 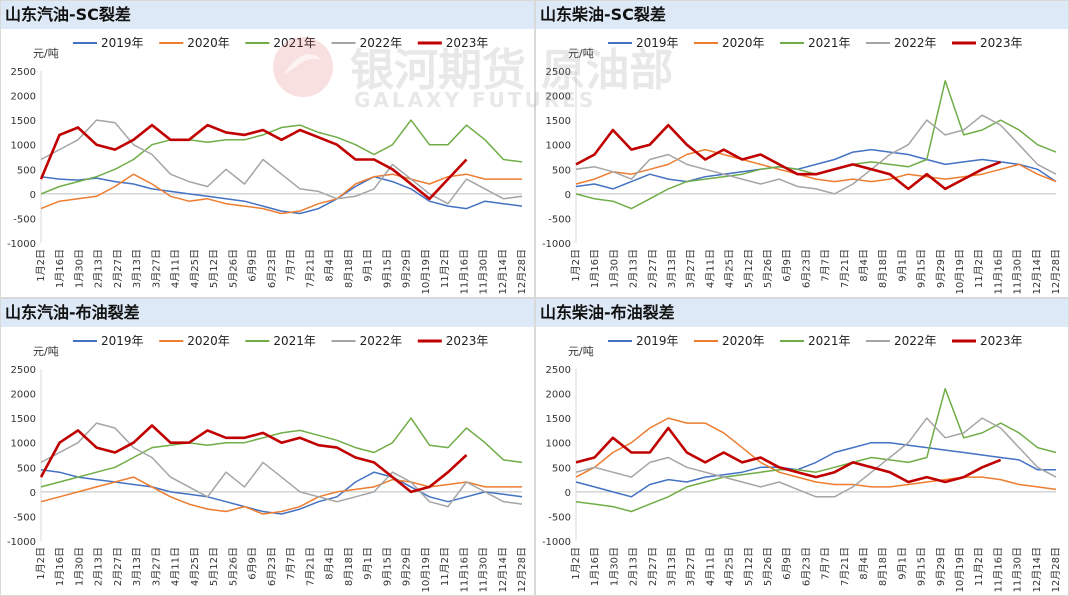 What do you see at coordinates (558, 395) in the screenshot?
I see `y-tick-label: 2000` at bounding box center [558, 395].